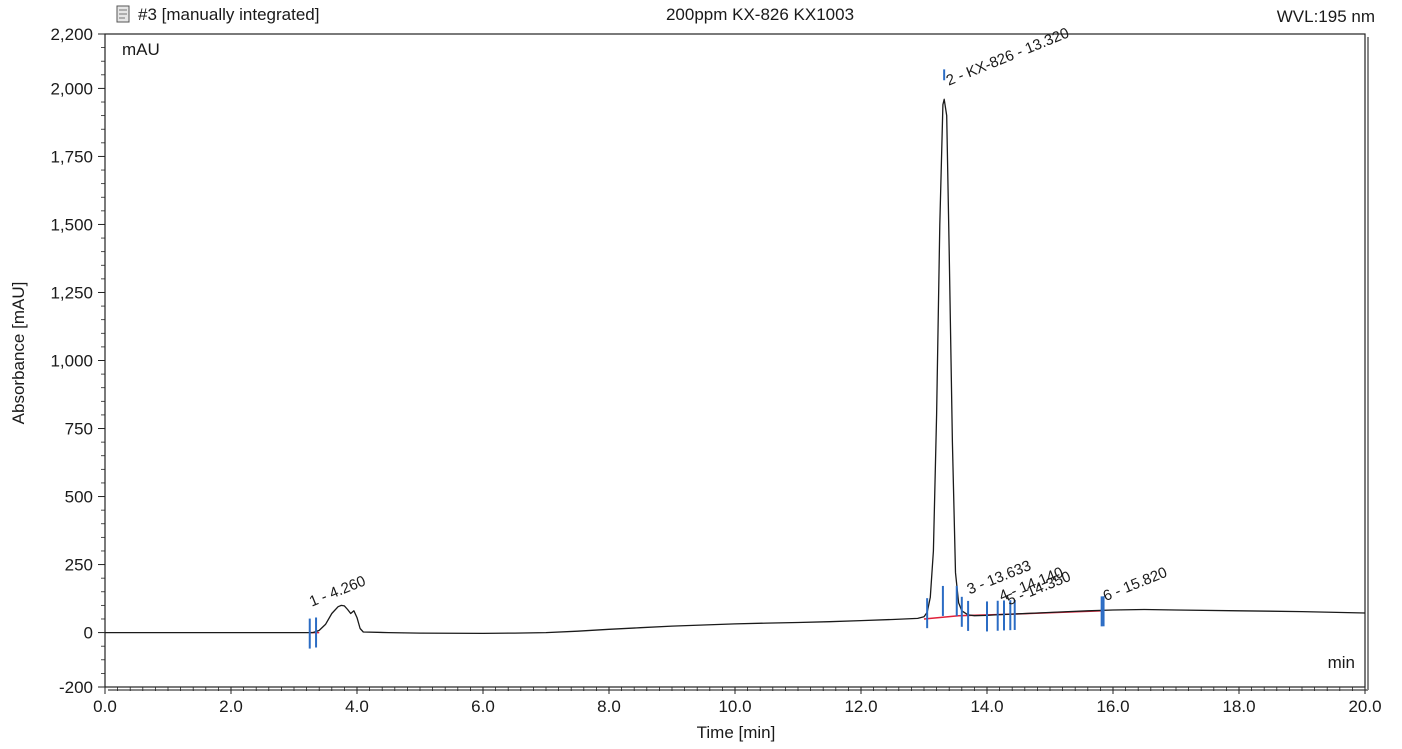 Image resolution: width=1402 pixels, height=749 pixels. What do you see at coordinates (337, 592) in the screenshot?
I see `peak-label: 1 - 4.260` at bounding box center [337, 592].